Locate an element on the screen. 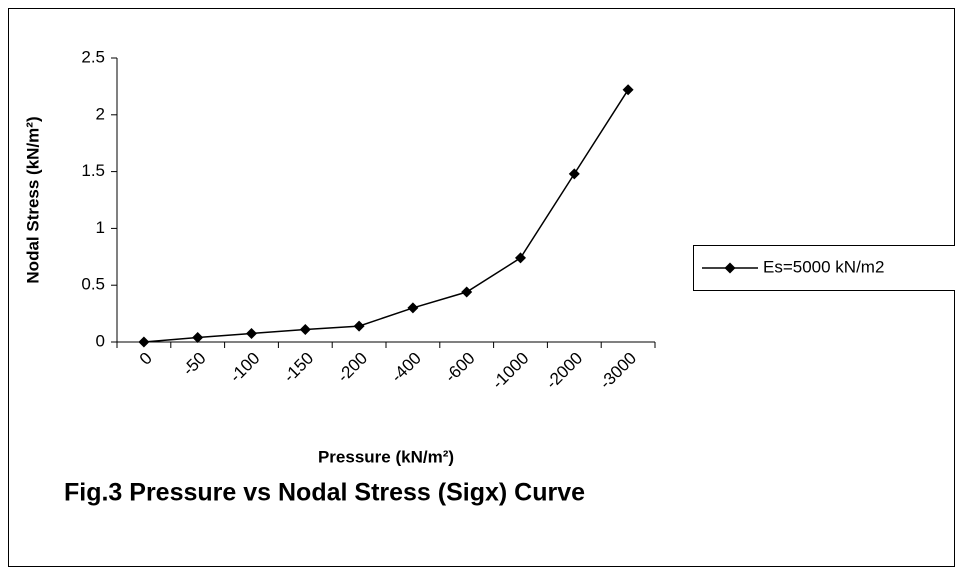 The height and width of the screenshot is (576, 955). x-tick-label: -50 is located at coordinates (194, 364).